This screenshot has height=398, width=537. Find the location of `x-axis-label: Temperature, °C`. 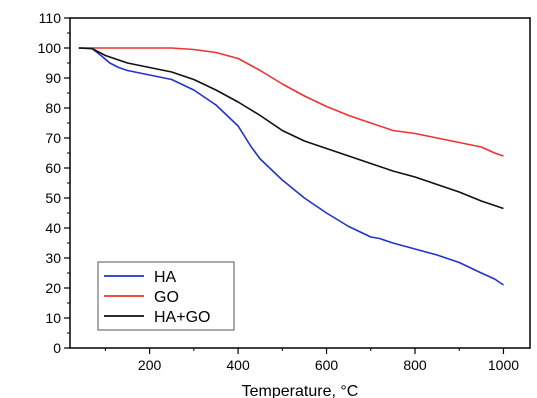

x-axis-label: Temperature, °C is located at coordinates (300, 390).